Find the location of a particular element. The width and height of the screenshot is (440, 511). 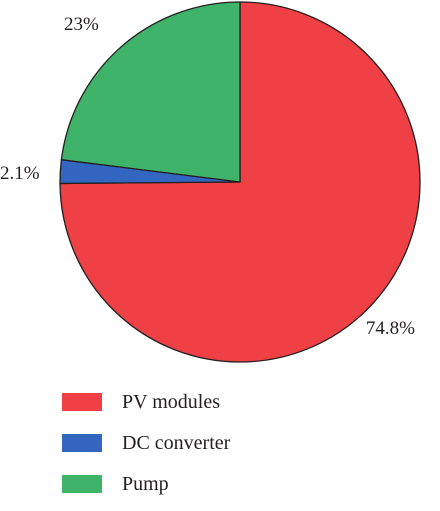

slice-label-dc-converter: 2.1% is located at coordinates (20, 173).